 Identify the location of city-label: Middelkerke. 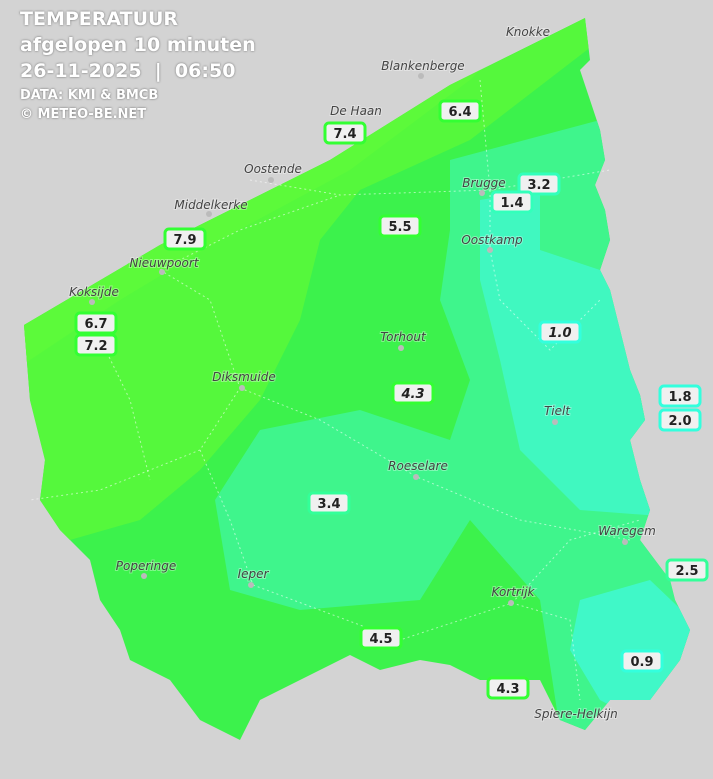
(210, 205).